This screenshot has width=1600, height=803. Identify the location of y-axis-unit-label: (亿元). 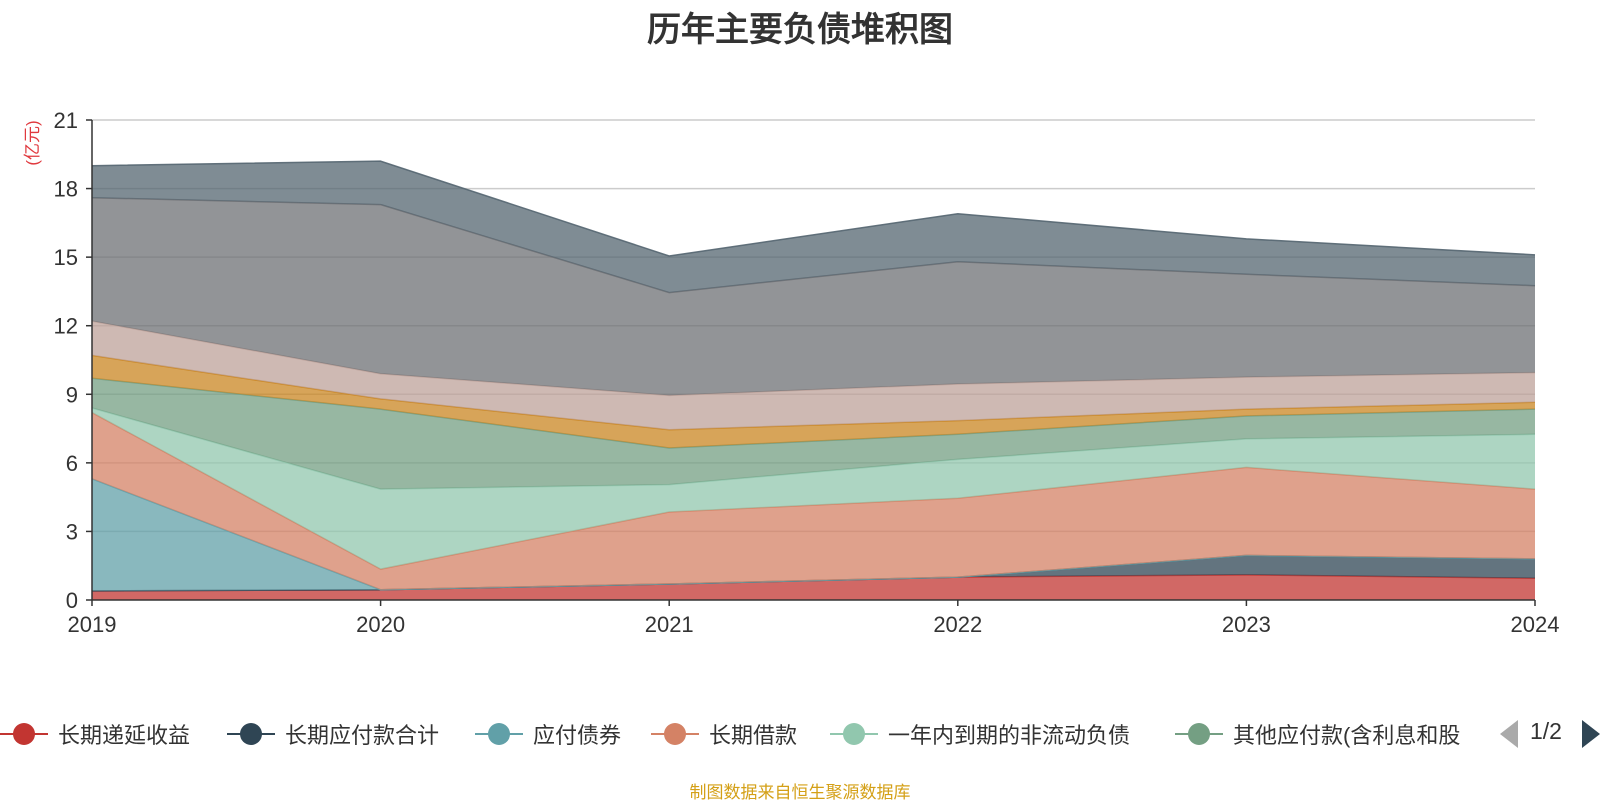
(32, 142).